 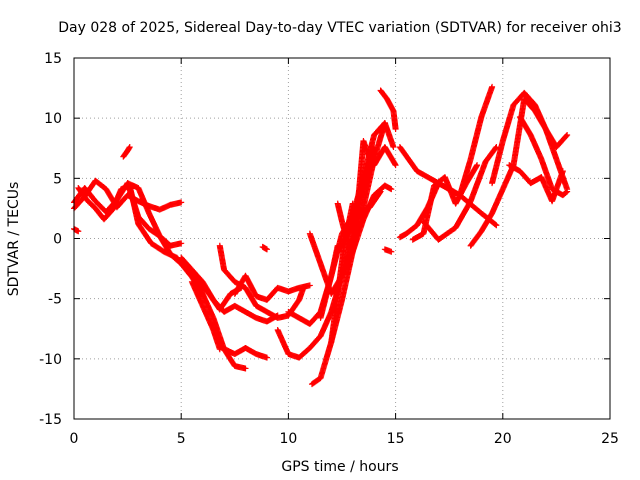 What do you see at coordinates (74, 439) in the screenshot?
I see `x-tick-label: 0` at bounding box center [74, 439].